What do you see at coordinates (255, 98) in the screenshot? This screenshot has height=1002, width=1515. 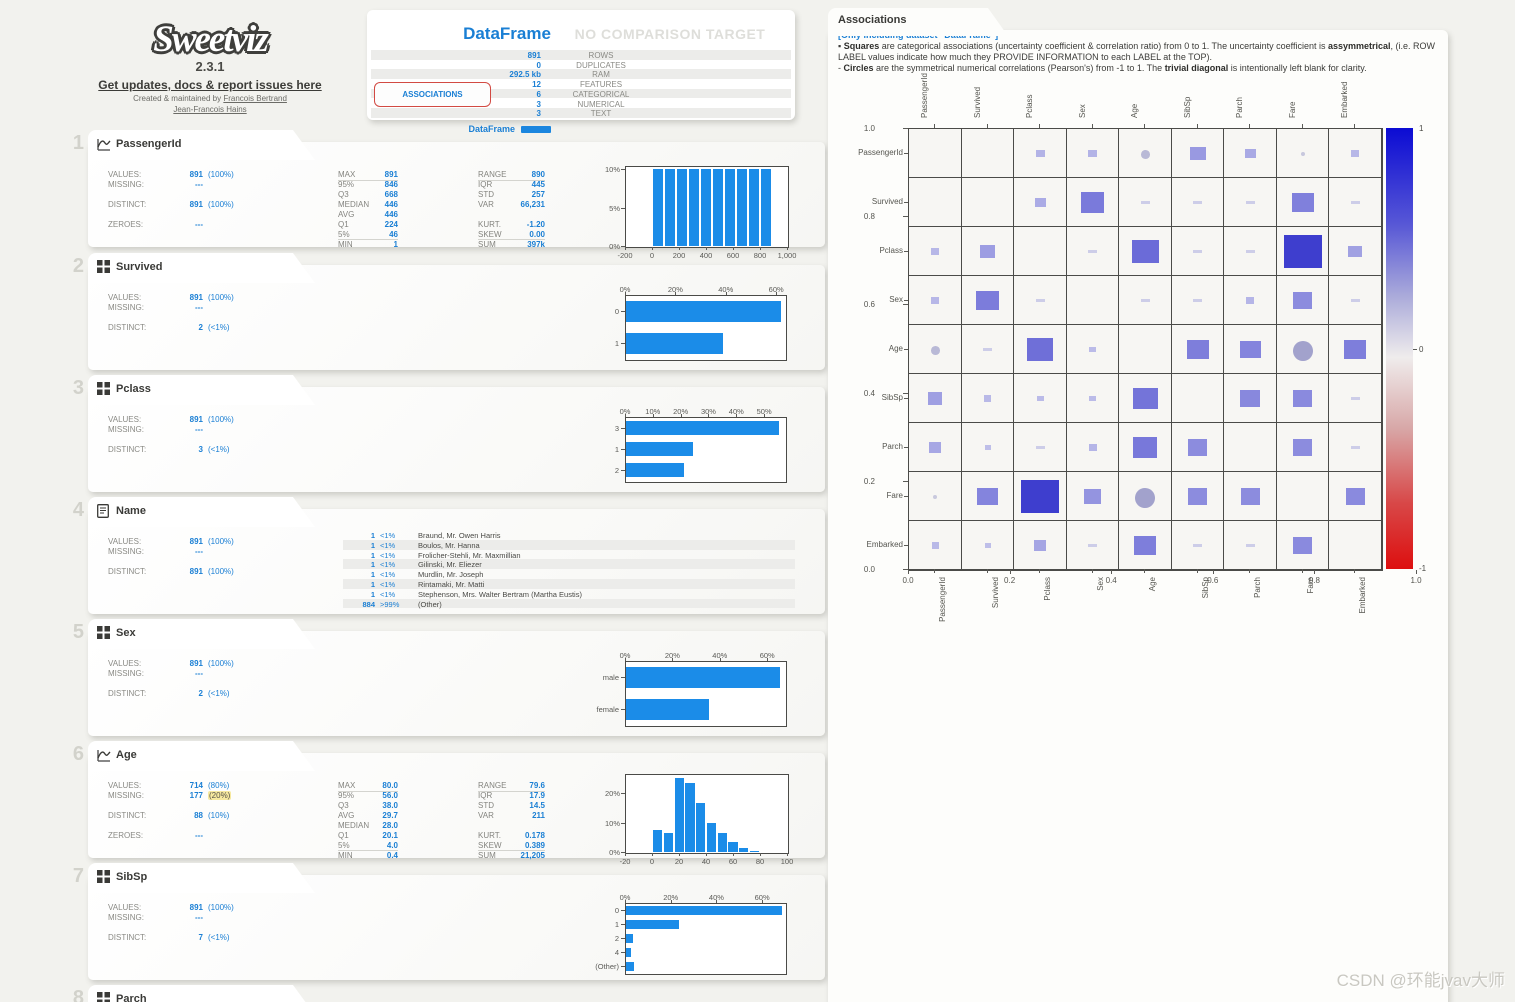 I see `author-link: Francois Bertrand` at bounding box center [255, 98].